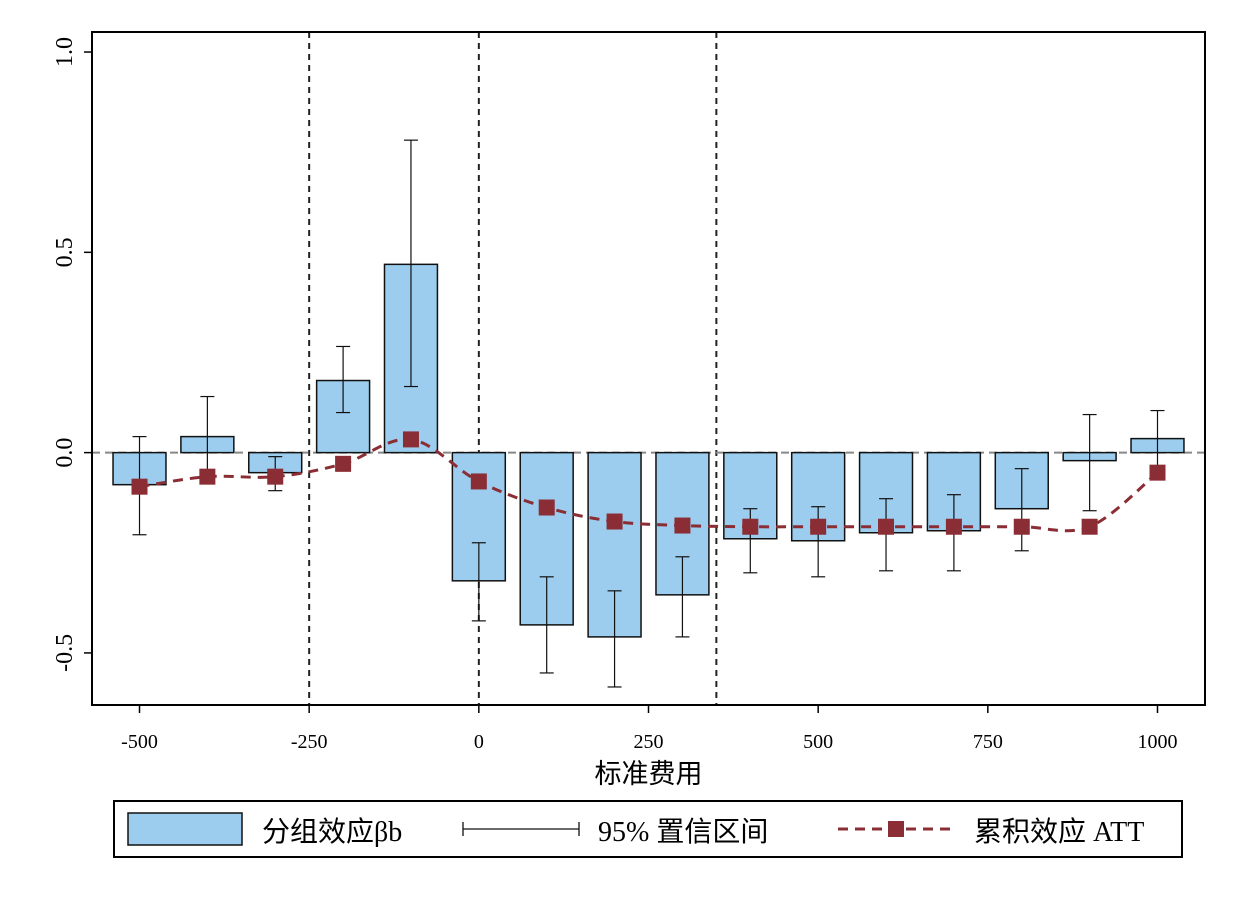 The height and width of the screenshot is (901, 1238). What do you see at coordinates (649, 774) in the screenshot?
I see `x-axis-title: 标准费用` at bounding box center [649, 774].